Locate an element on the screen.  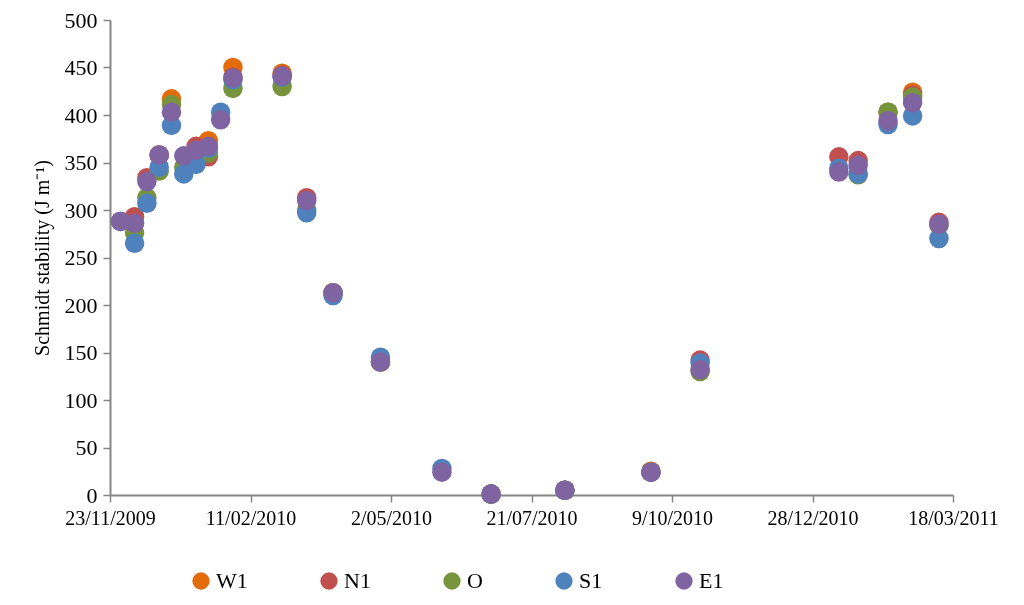
y-tick-label: 300 is located at coordinates (81, 210).